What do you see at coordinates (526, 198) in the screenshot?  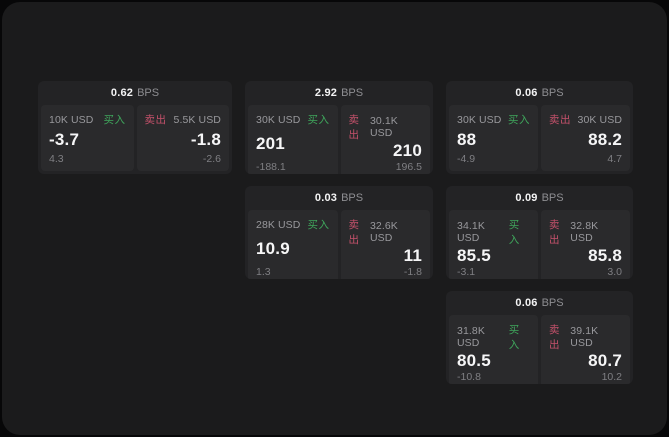 I see `spread-value: 0.09` at bounding box center [526, 198].